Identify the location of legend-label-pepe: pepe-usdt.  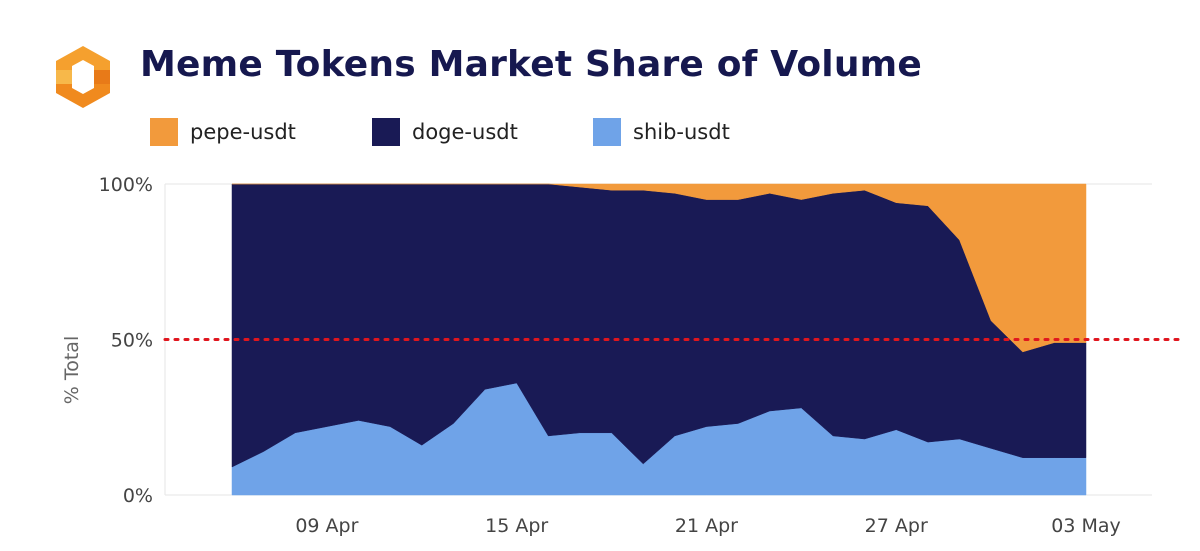
(243, 132).